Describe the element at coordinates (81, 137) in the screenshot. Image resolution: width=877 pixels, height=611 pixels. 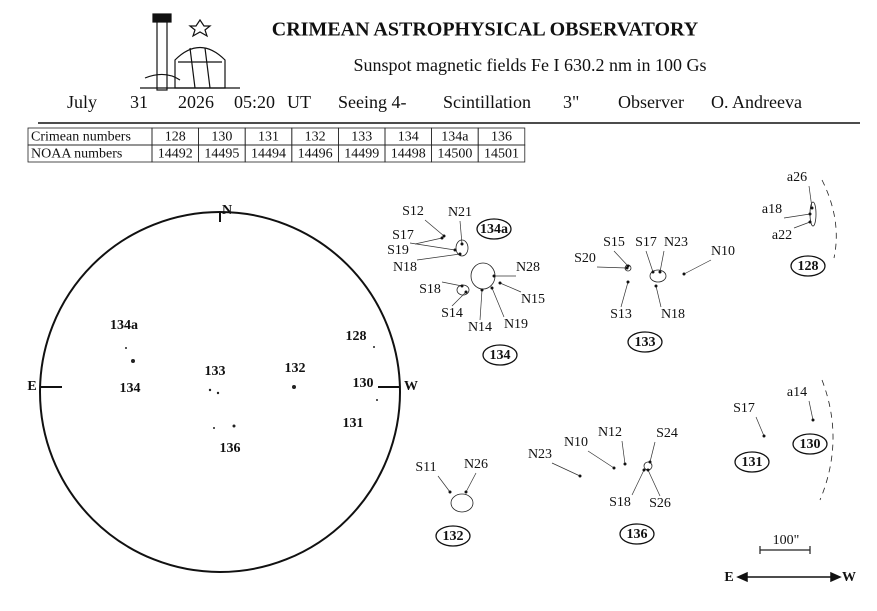
I see `table-text: Crimean numbers` at that location.